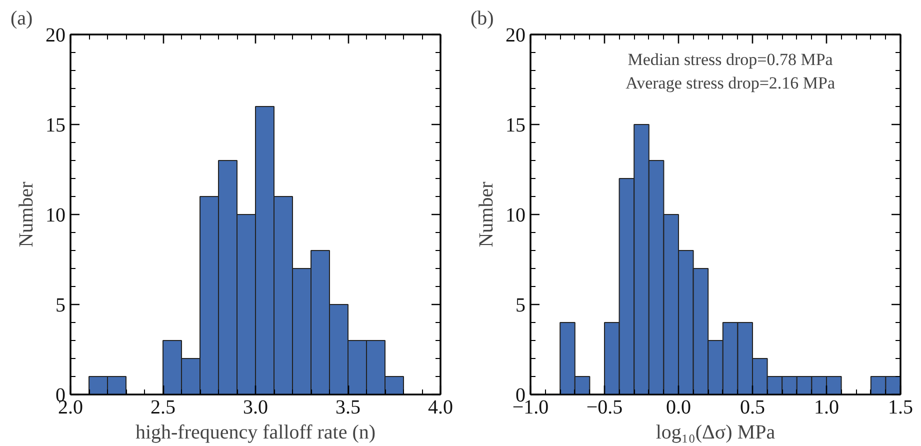  I want to click on x-axis-title: log₁₀(Δσ) MPa, so click(716, 433).